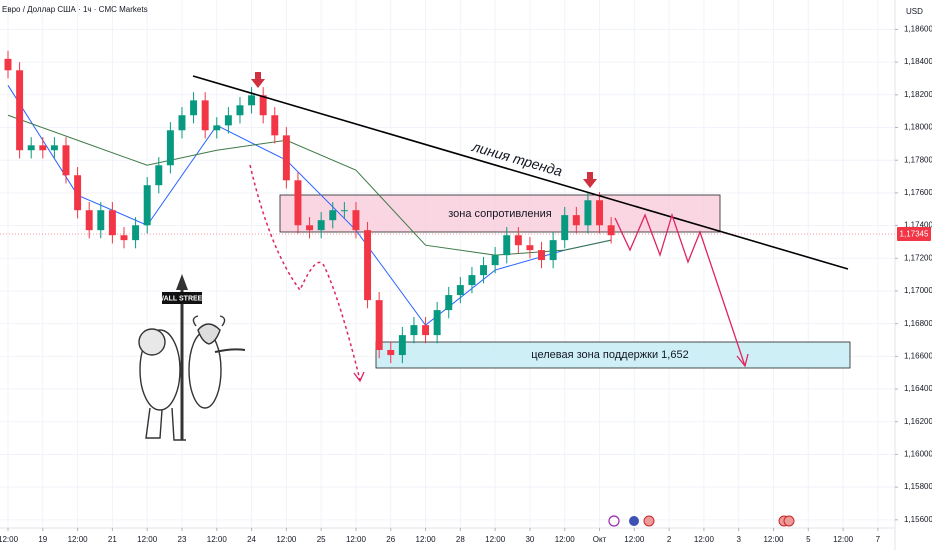 This screenshot has height=550, width=932. Describe the element at coordinates (918, 454) in the screenshot. I see `y-tick-label: 1,16000` at that location.